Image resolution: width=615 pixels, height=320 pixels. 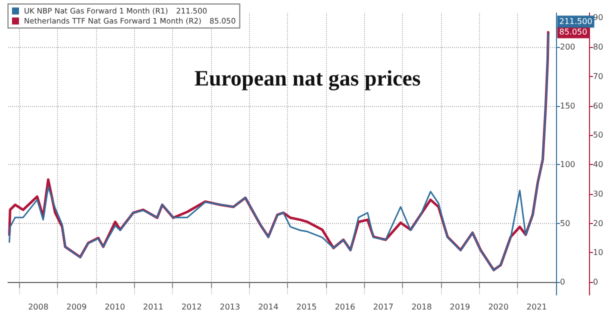 I want to click on y2-tick-label: 10, so click(x=598, y=253).